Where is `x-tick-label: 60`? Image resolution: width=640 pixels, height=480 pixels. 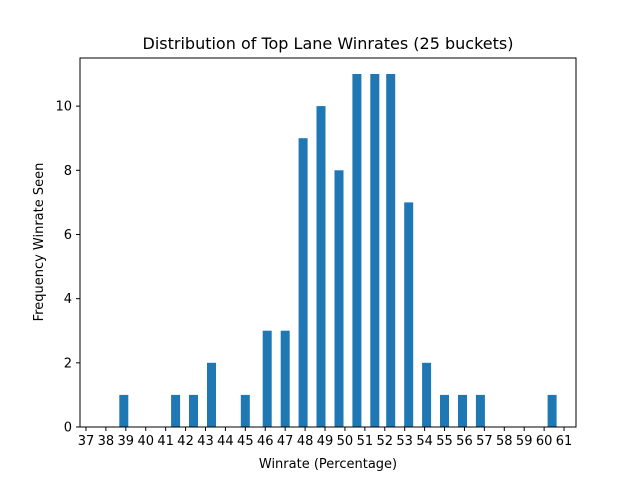
x-tick-label: 60 is located at coordinates (544, 441).